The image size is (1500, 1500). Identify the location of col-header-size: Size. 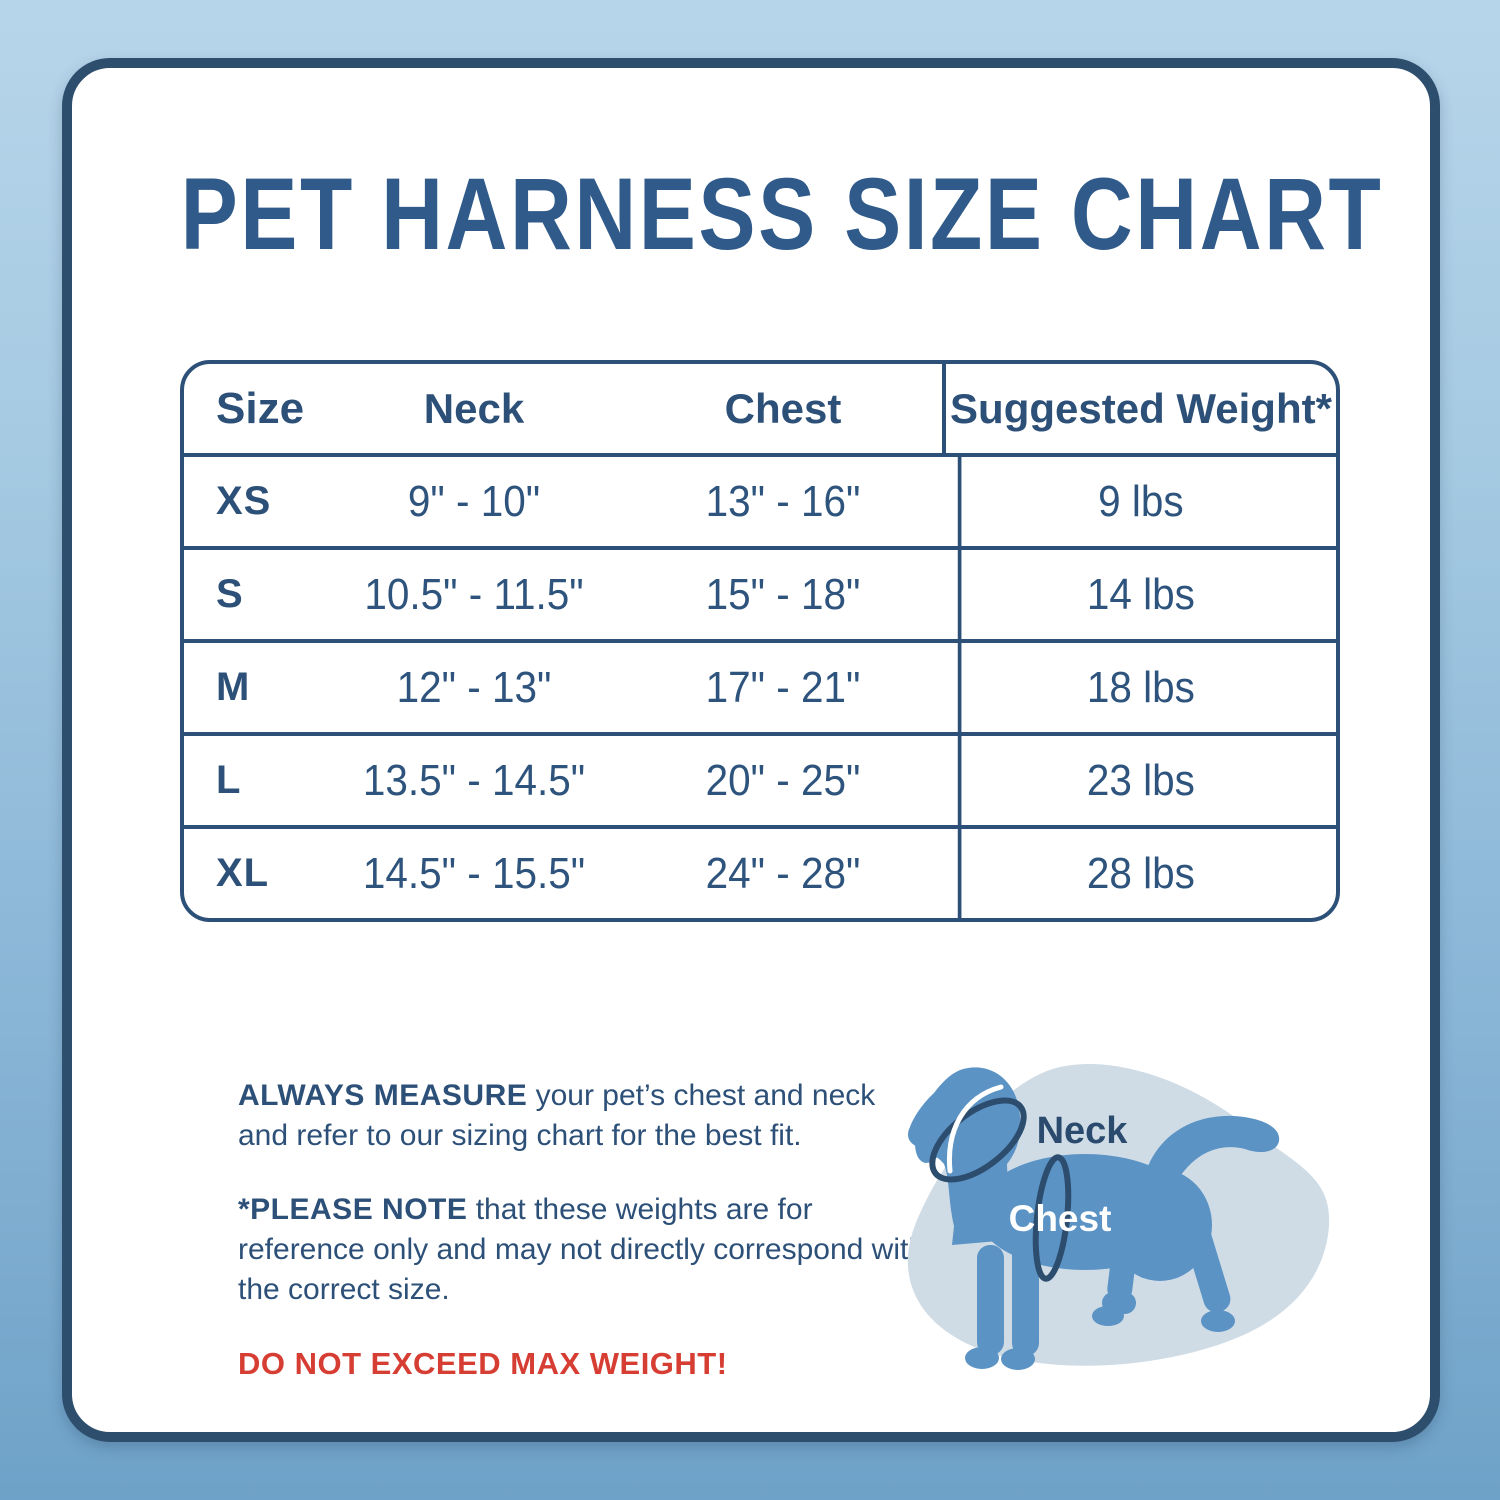
(260, 408).